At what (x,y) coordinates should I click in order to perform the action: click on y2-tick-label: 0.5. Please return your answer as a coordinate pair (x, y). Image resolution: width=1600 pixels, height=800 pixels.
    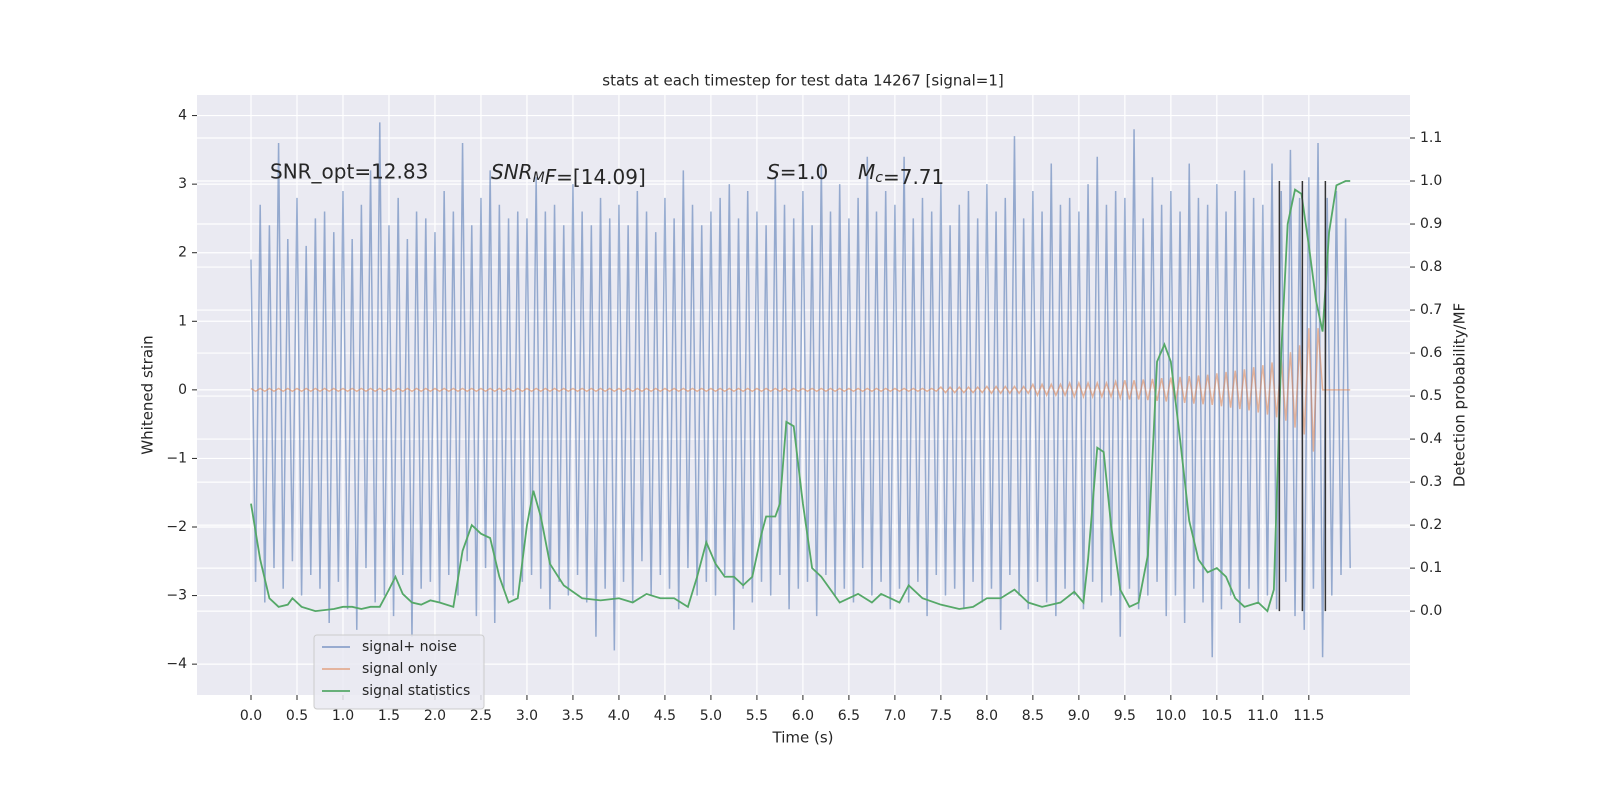
    Looking at the image, I should click on (1431, 396).